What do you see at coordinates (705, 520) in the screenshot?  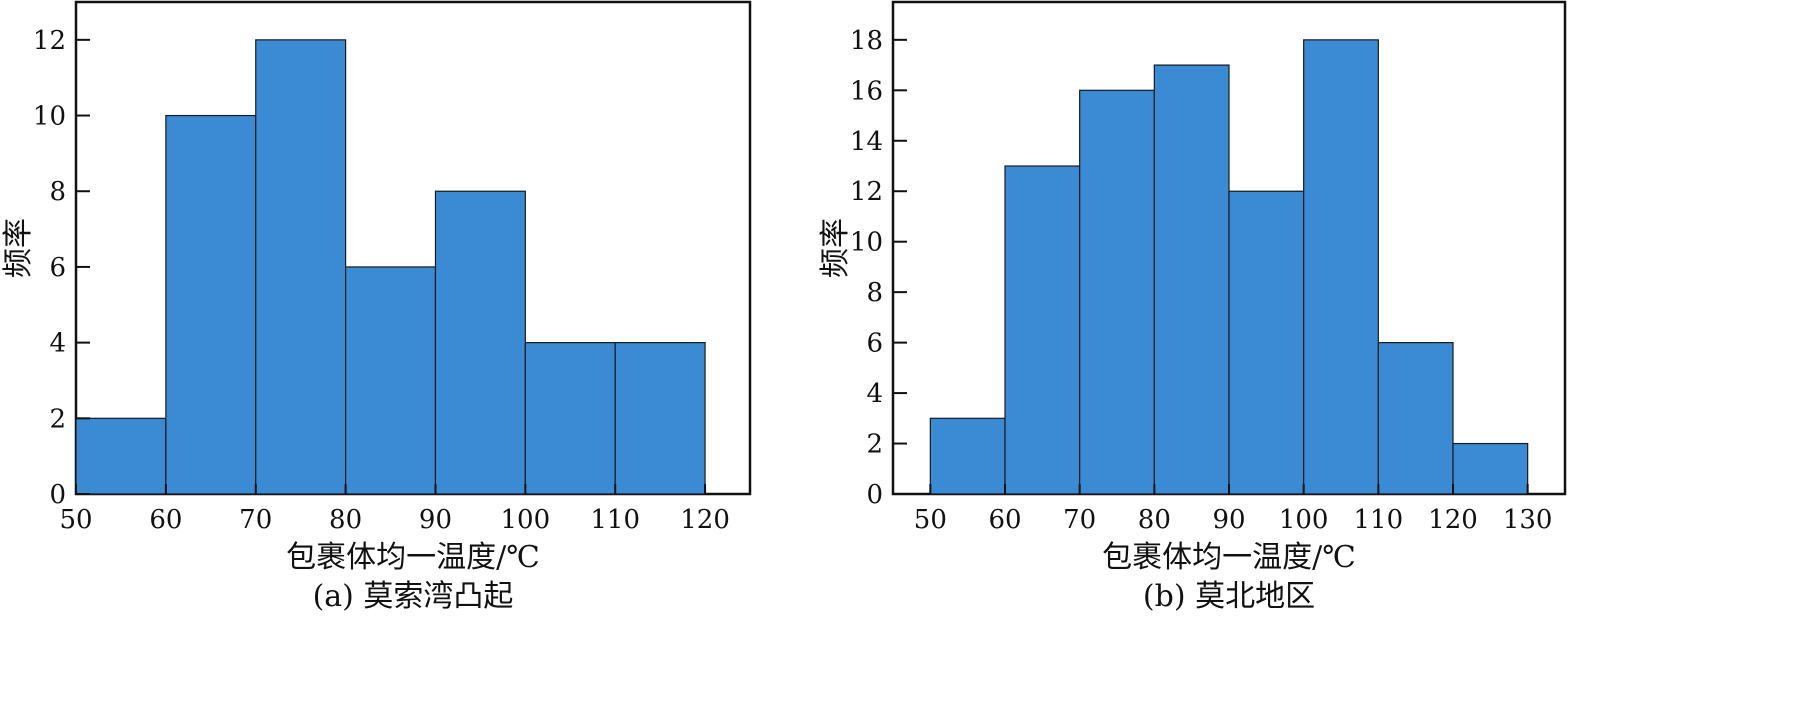 I see `x-tick-label-a-120: 120` at bounding box center [705, 520].